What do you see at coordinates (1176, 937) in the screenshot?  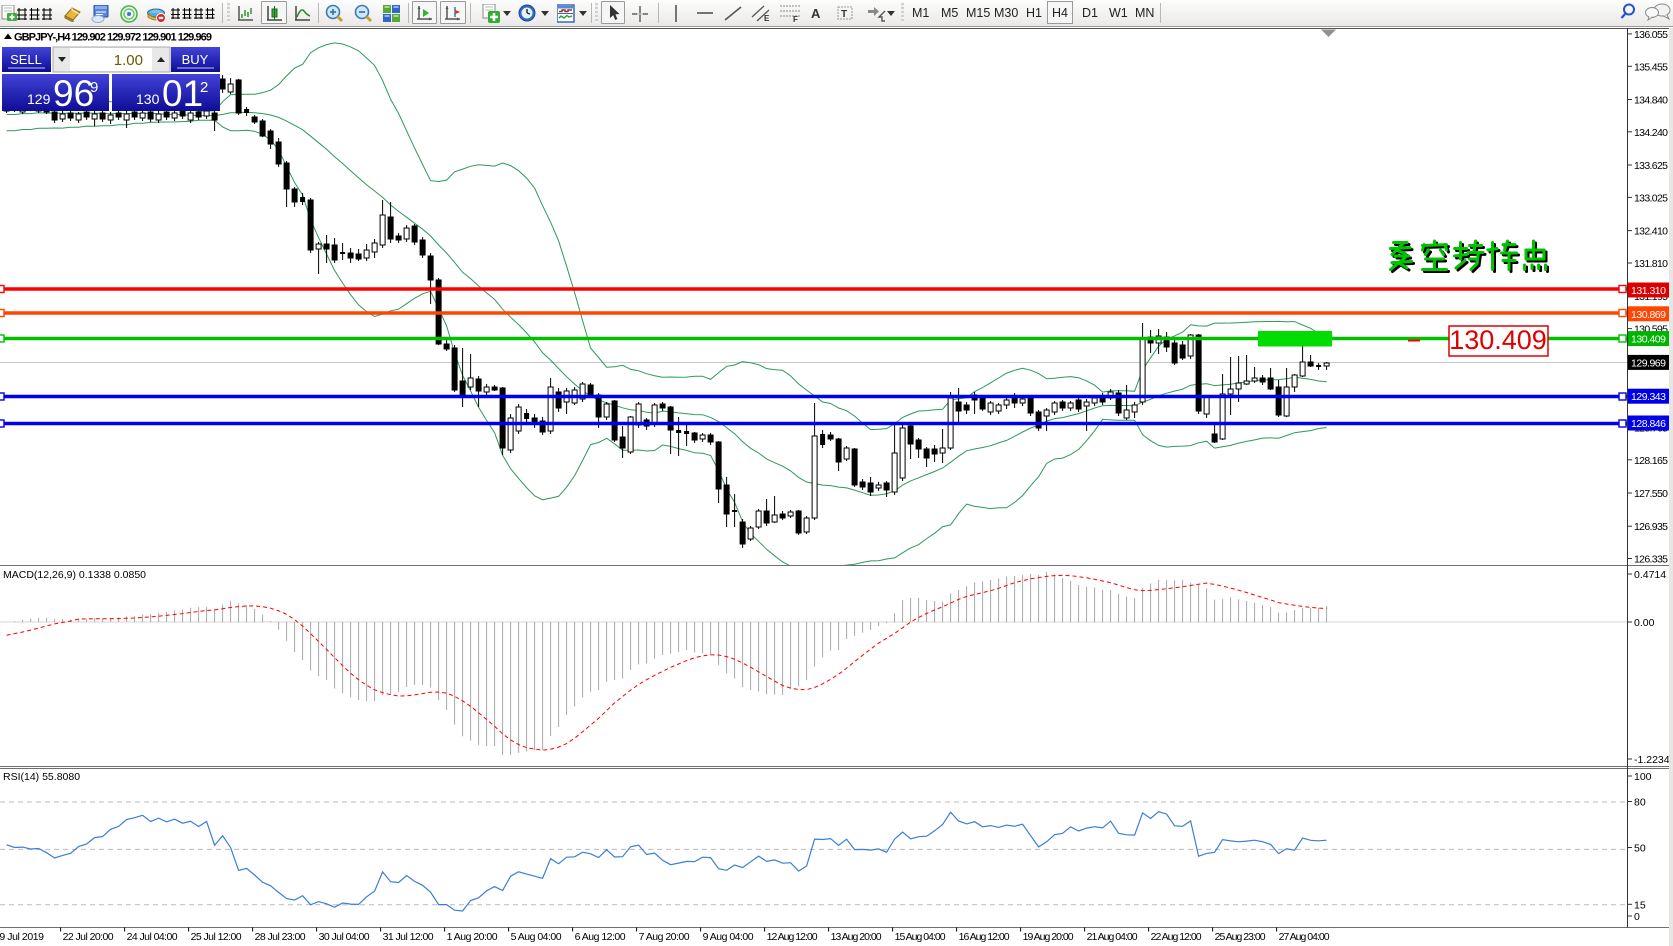 I see `svg-text: 22 Aug 12:00` at bounding box center [1176, 937].